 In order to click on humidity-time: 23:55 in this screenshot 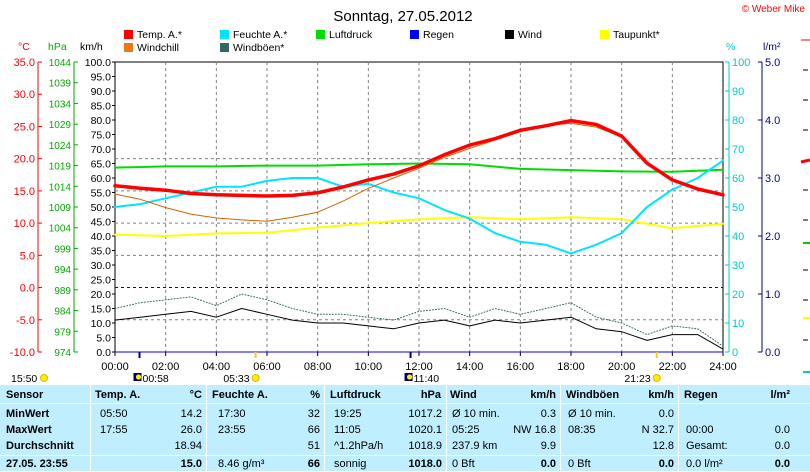, I will do `click(232, 430)`.